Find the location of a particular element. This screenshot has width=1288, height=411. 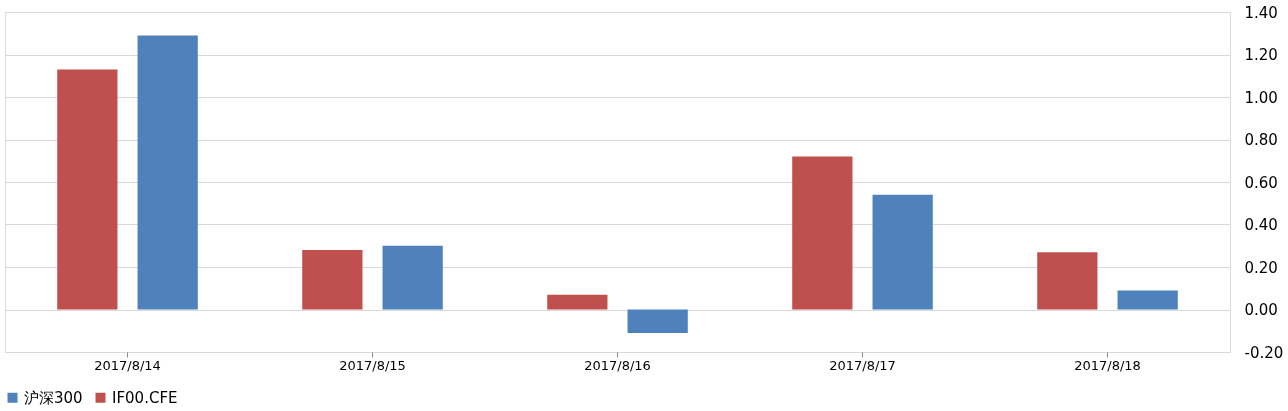

legend-label: 沪深300 is located at coordinates (53, 397).